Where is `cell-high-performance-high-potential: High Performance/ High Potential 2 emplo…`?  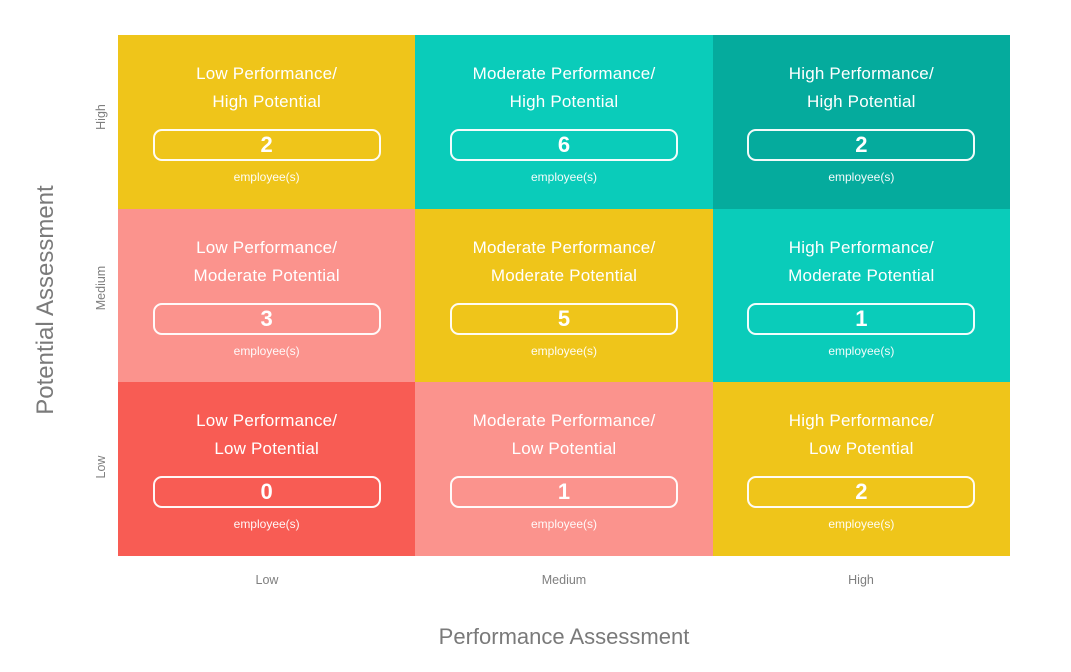 cell-high-performance-high-potential: High Performance/ High Potential 2 emplo… is located at coordinates (861, 122).